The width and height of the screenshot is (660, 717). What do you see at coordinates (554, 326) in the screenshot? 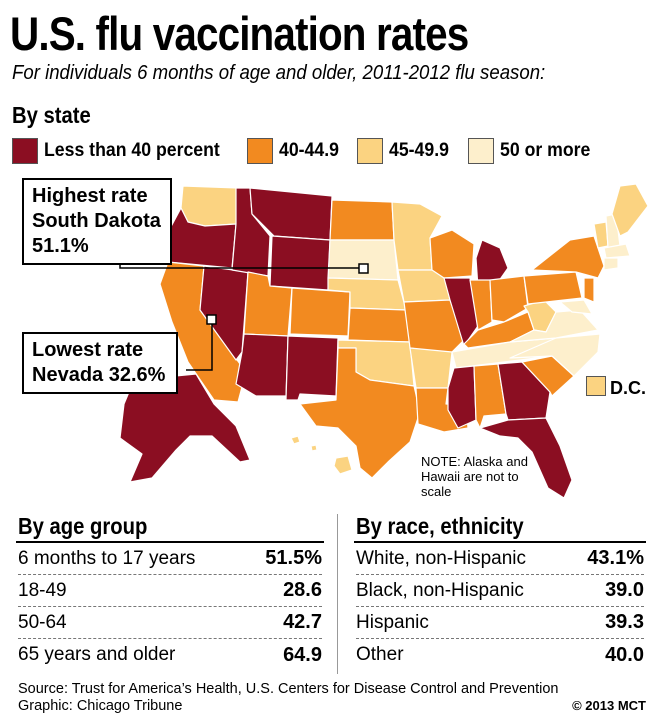
I see `state-virginia` at bounding box center [554, 326].